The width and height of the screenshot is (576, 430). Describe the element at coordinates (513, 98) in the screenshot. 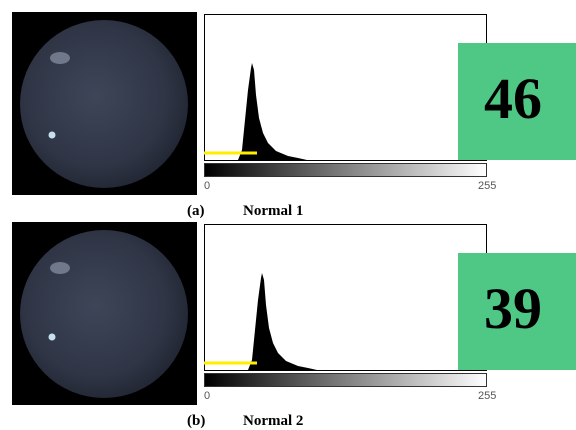

I see `score: 46` at that location.